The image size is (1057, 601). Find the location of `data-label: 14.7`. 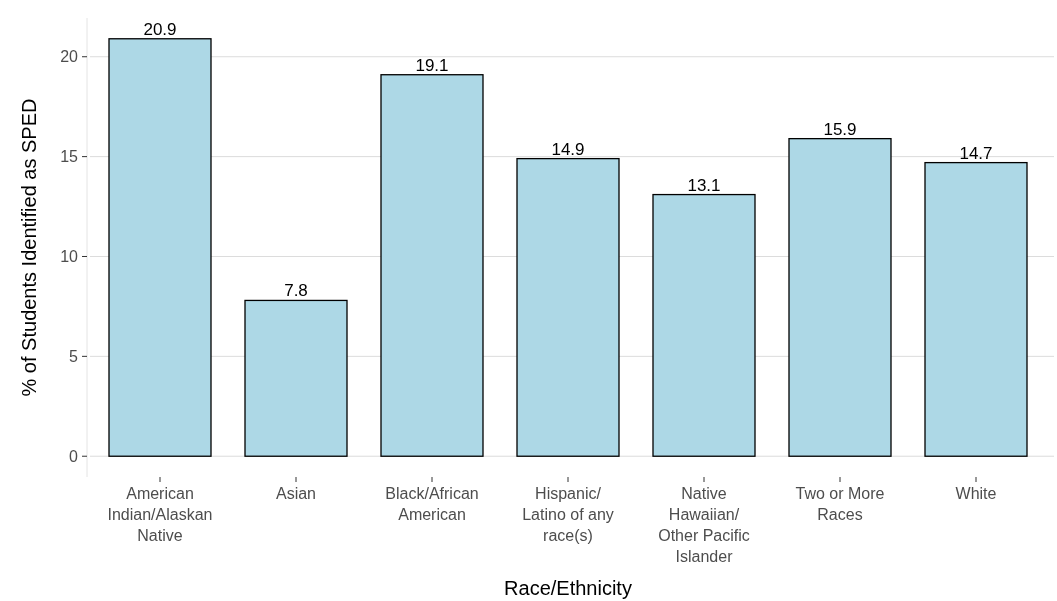

data-label: 14.7 is located at coordinates (976, 153).